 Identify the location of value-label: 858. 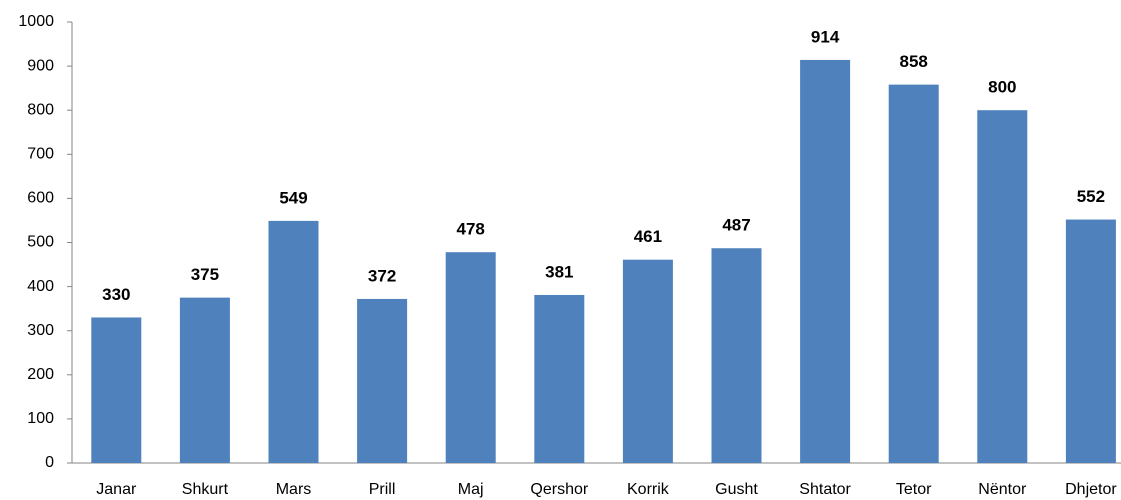
(914, 61).